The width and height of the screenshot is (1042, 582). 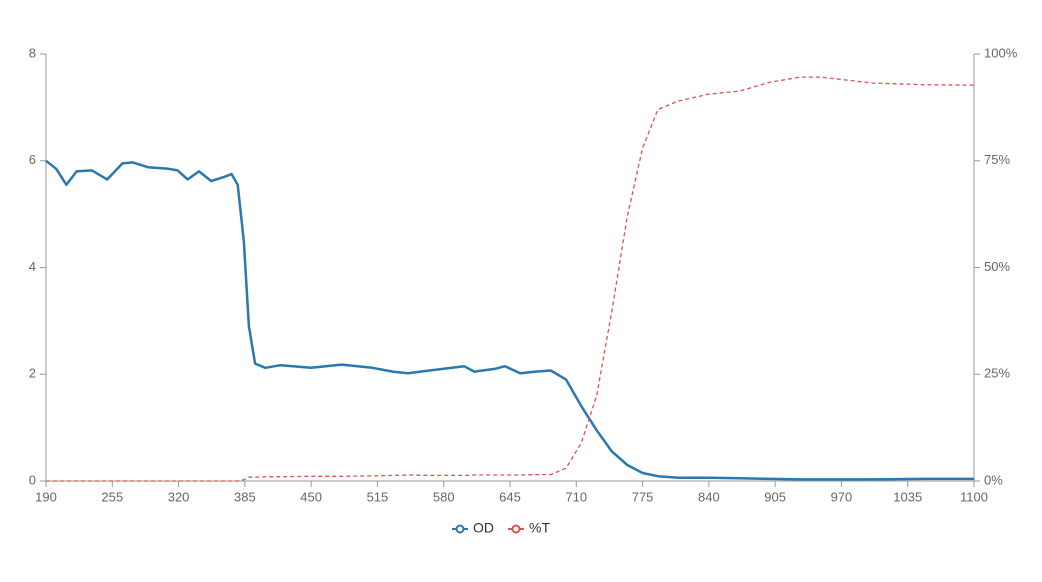 I want to click on x-tick-label: 775, so click(x=643, y=496).